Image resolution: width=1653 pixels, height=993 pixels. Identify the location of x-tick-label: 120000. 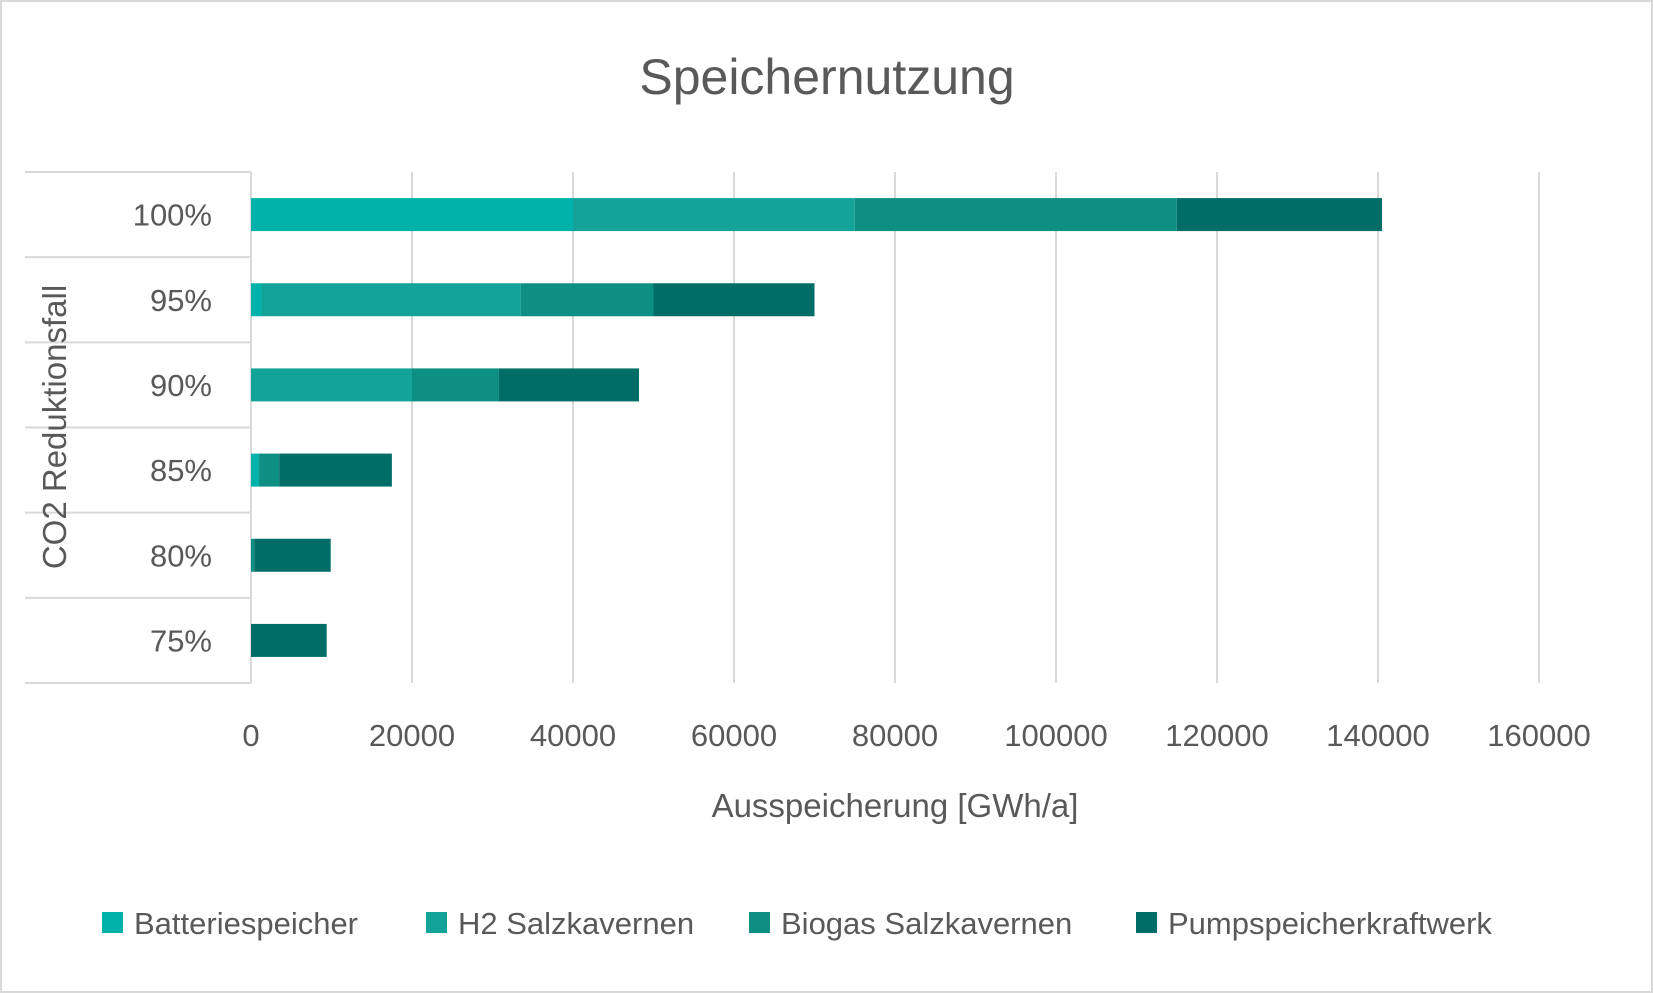
(1216, 735).